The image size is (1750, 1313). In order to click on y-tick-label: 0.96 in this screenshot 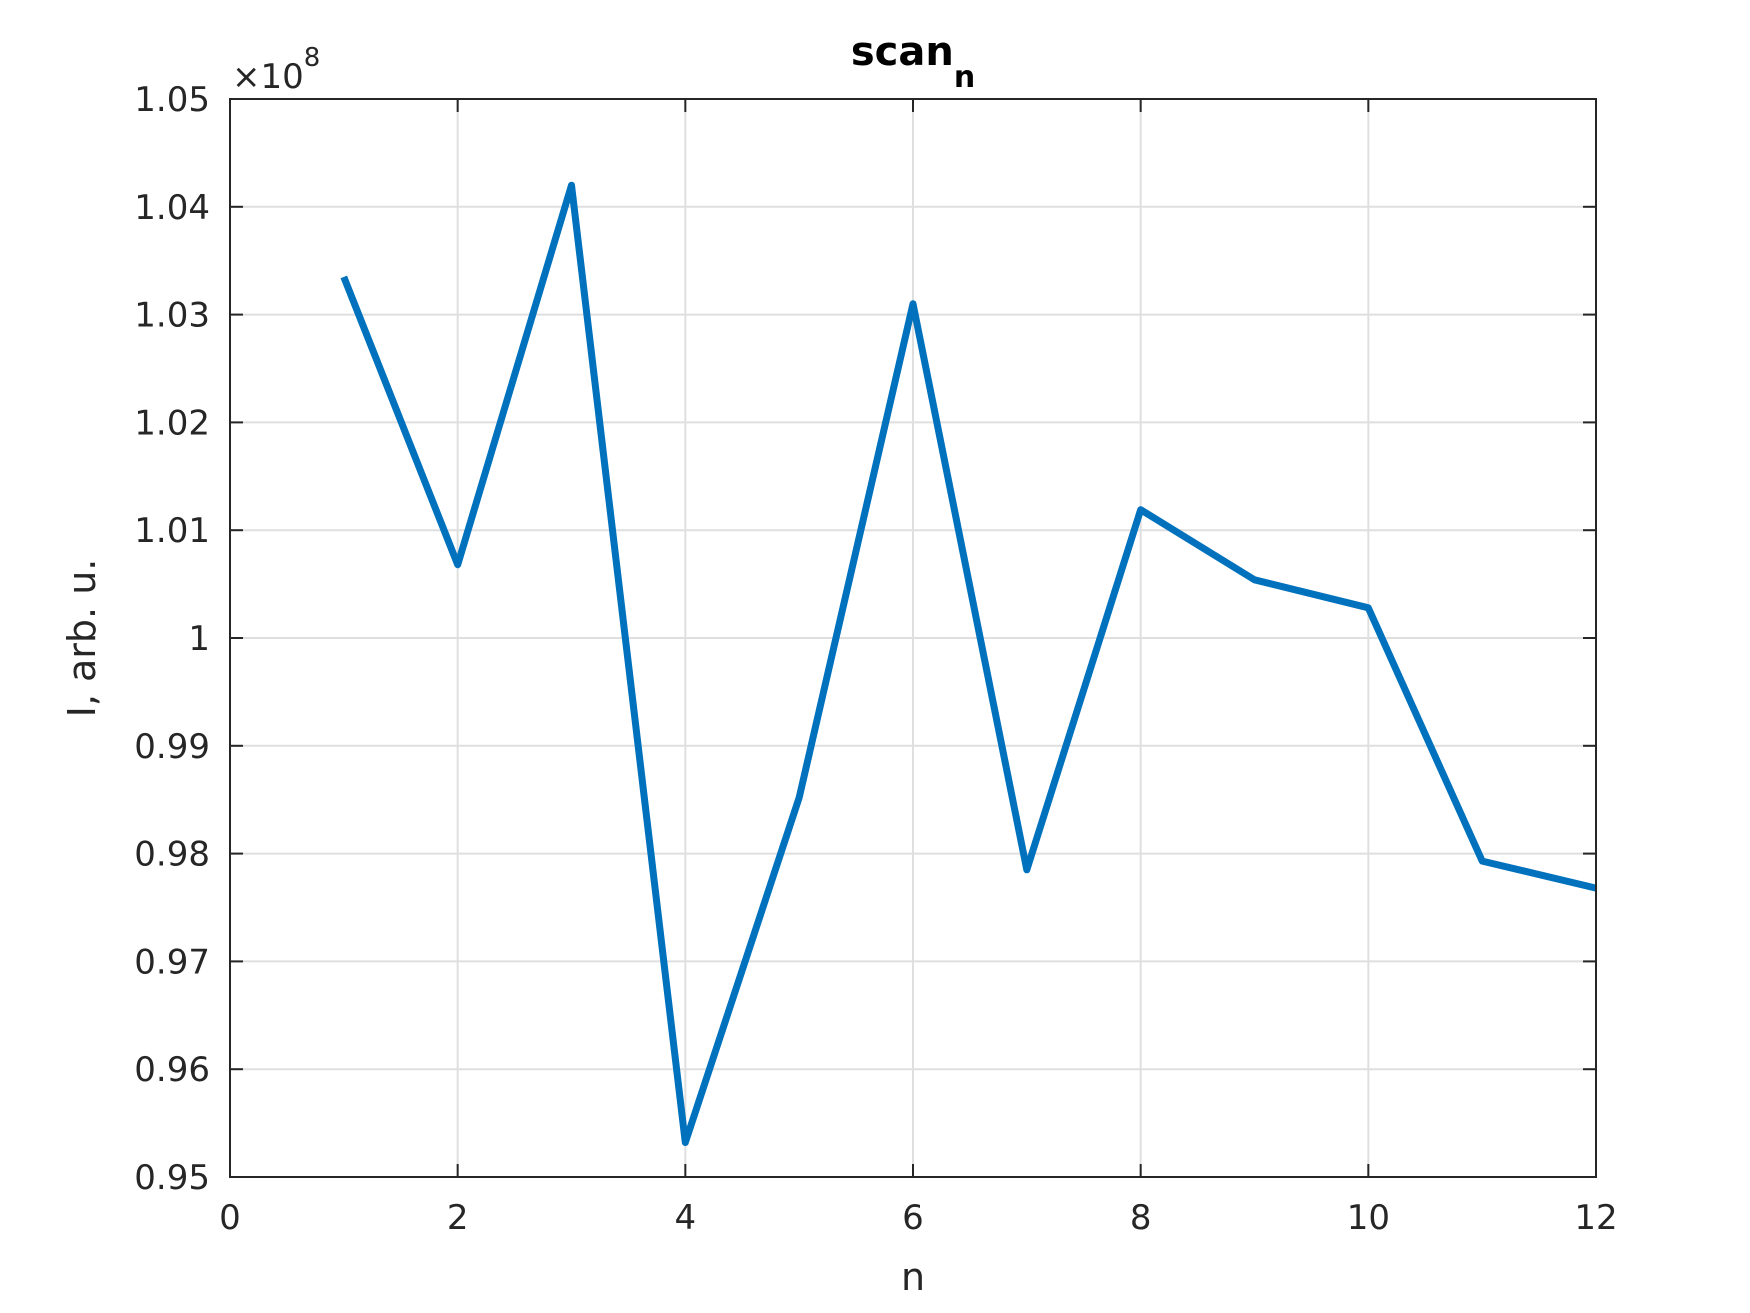, I will do `click(172, 1070)`.